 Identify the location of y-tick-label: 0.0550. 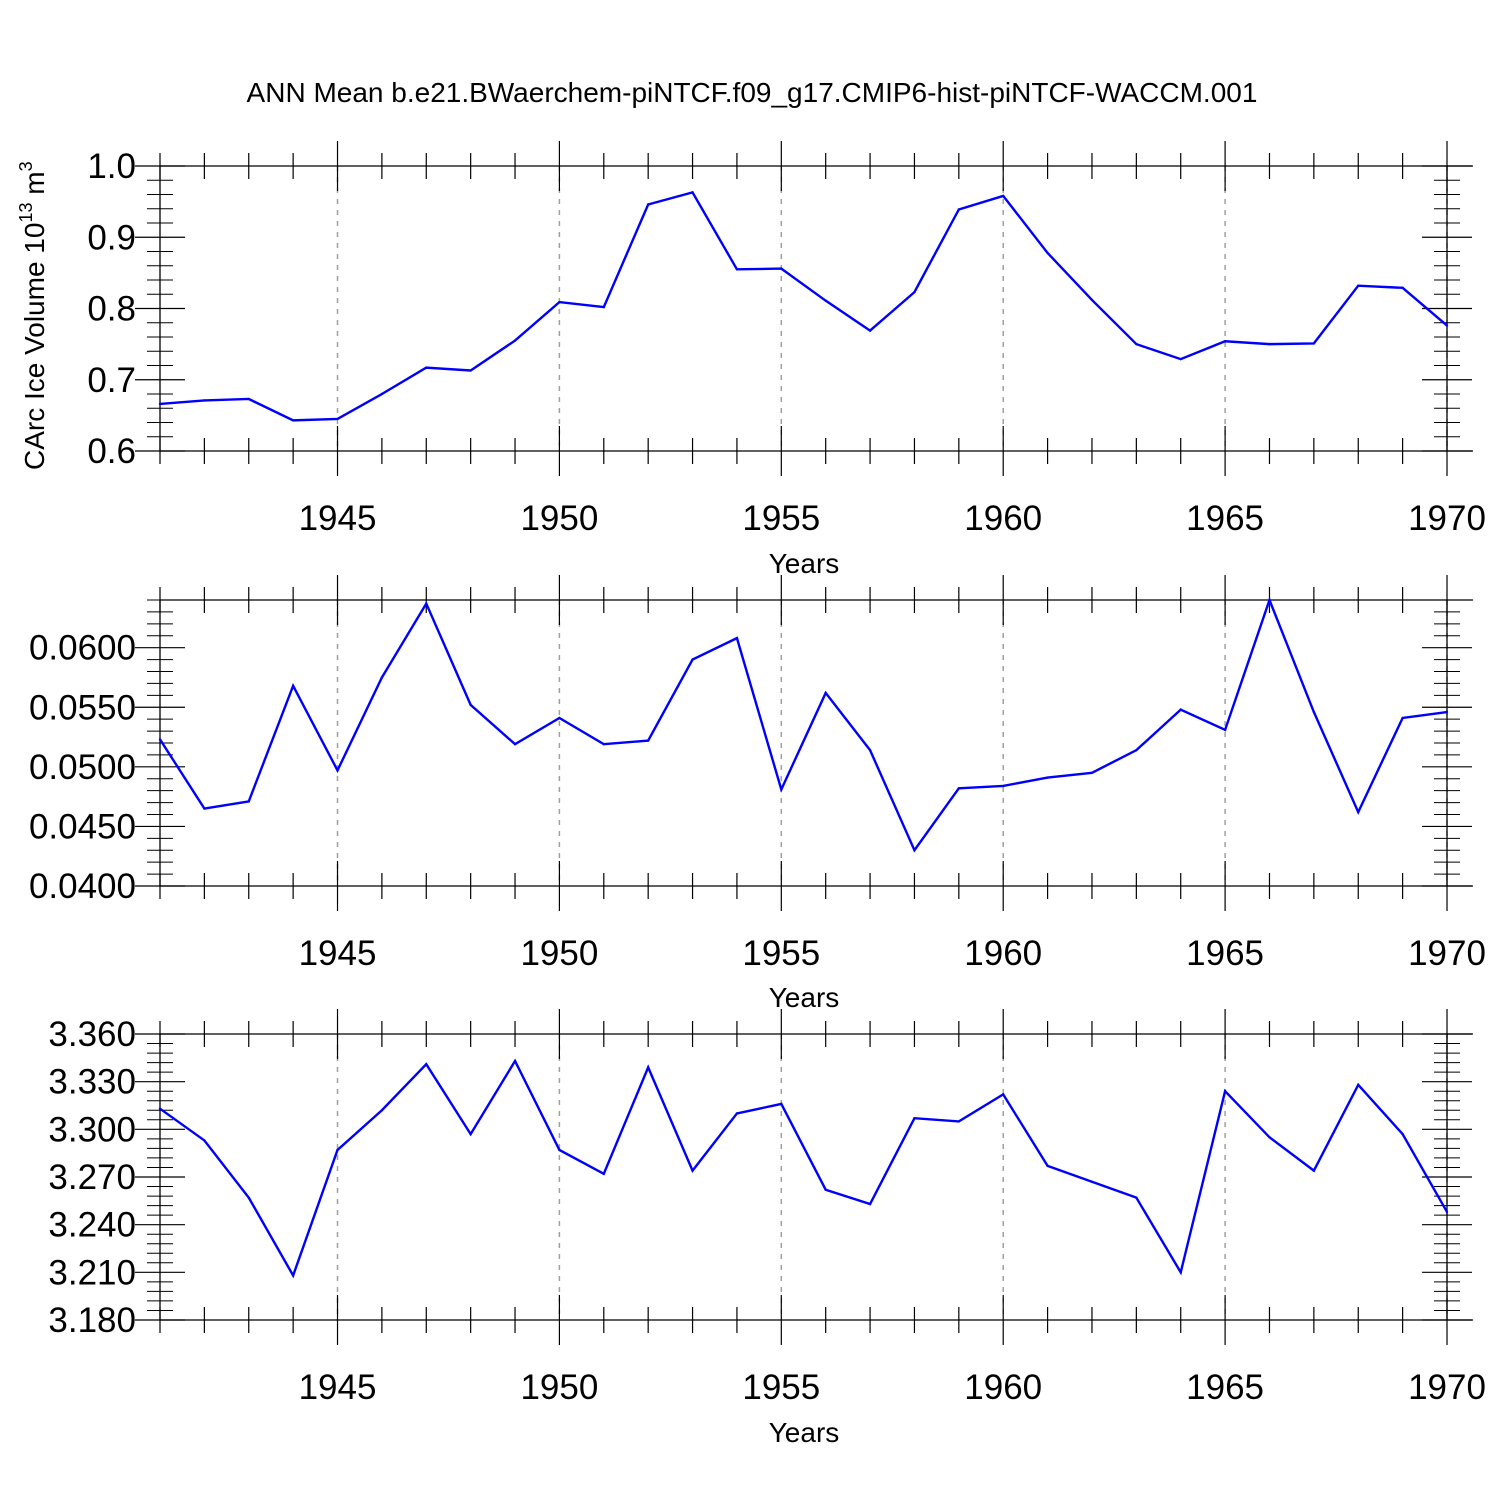
(82, 707).